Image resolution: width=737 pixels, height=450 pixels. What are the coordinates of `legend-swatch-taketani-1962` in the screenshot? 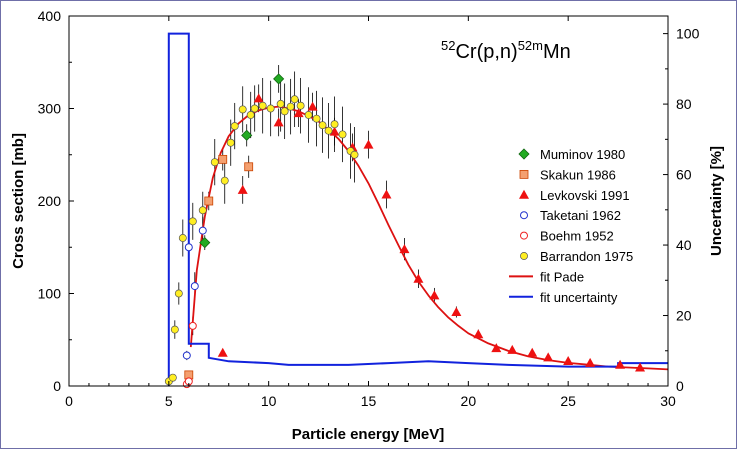 It's located at (524, 215).